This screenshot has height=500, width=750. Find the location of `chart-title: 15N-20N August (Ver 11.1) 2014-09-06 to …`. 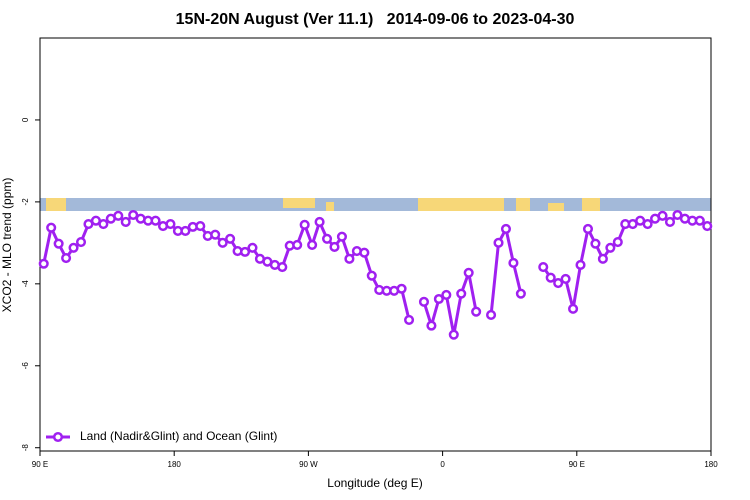

chart-title: 15N-20N August (Ver 11.1) 2014-09-06 to … is located at coordinates (375, 19).